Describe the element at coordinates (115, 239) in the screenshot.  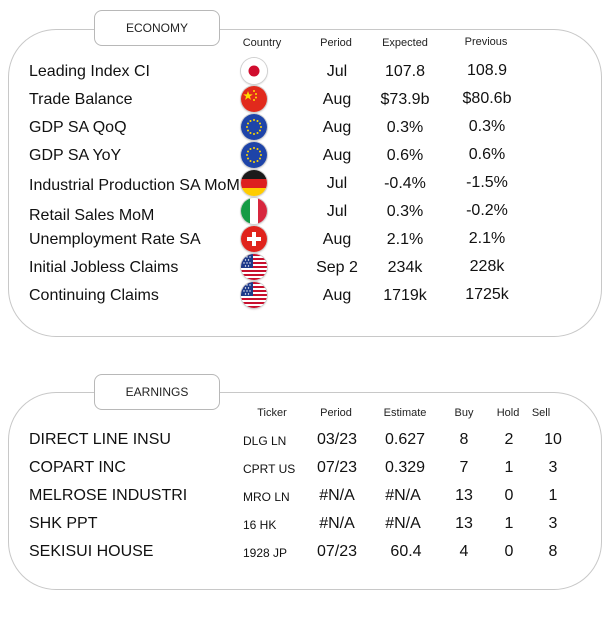
I see `economy-row-indicator: Unemployment Rate SA` at that location.